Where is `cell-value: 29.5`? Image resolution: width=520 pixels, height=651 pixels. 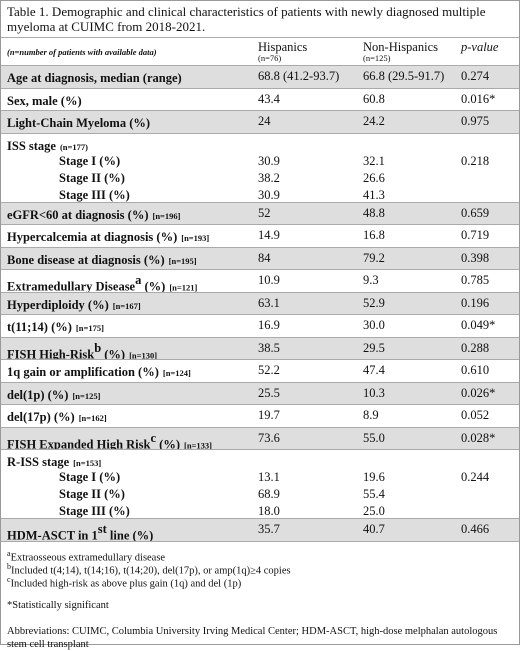 cell-value: 29.5 is located at coordinates (374, 347).